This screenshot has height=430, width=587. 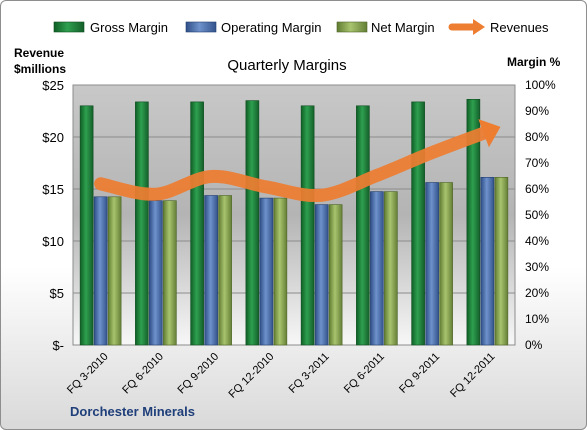 I want to click on legend-label-net-margin: Net Margin, so click(x=403, y=27).